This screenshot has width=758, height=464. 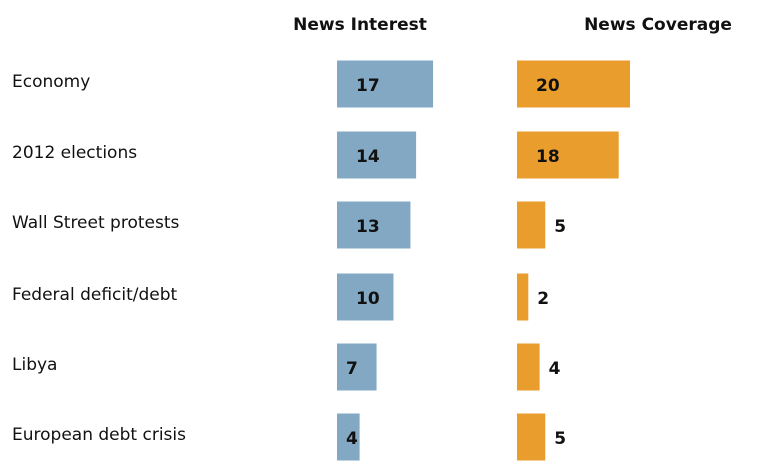 I want to click on value-label-news-coverage-federal-deficit-debt: 2, so click(x=543, y=299).